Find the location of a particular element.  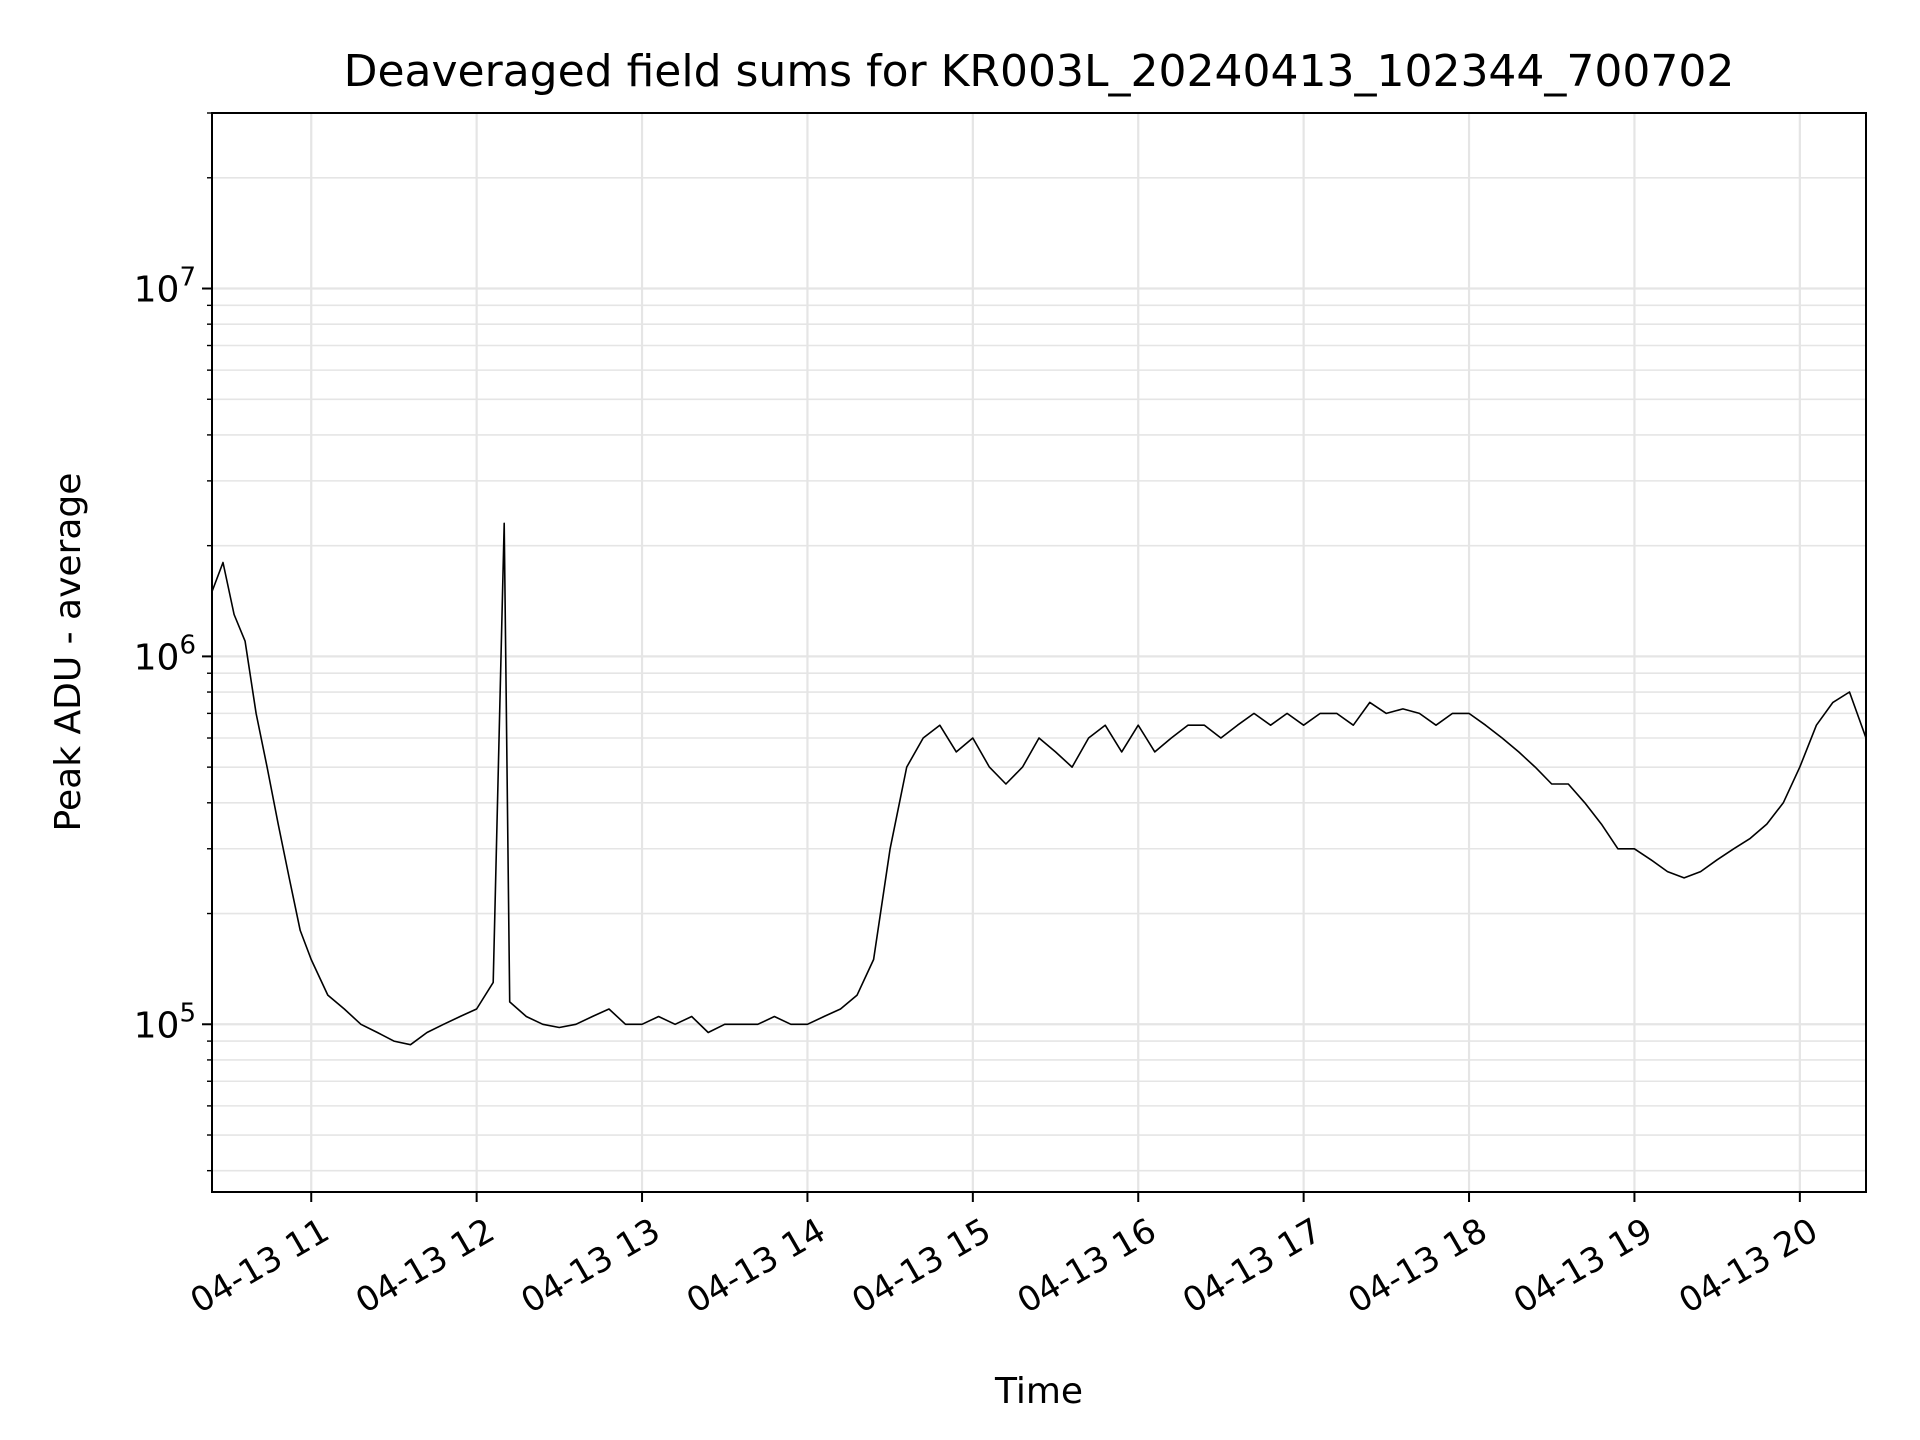

y-tick-label: 10⁵ is located at coordinates (165, 1022).